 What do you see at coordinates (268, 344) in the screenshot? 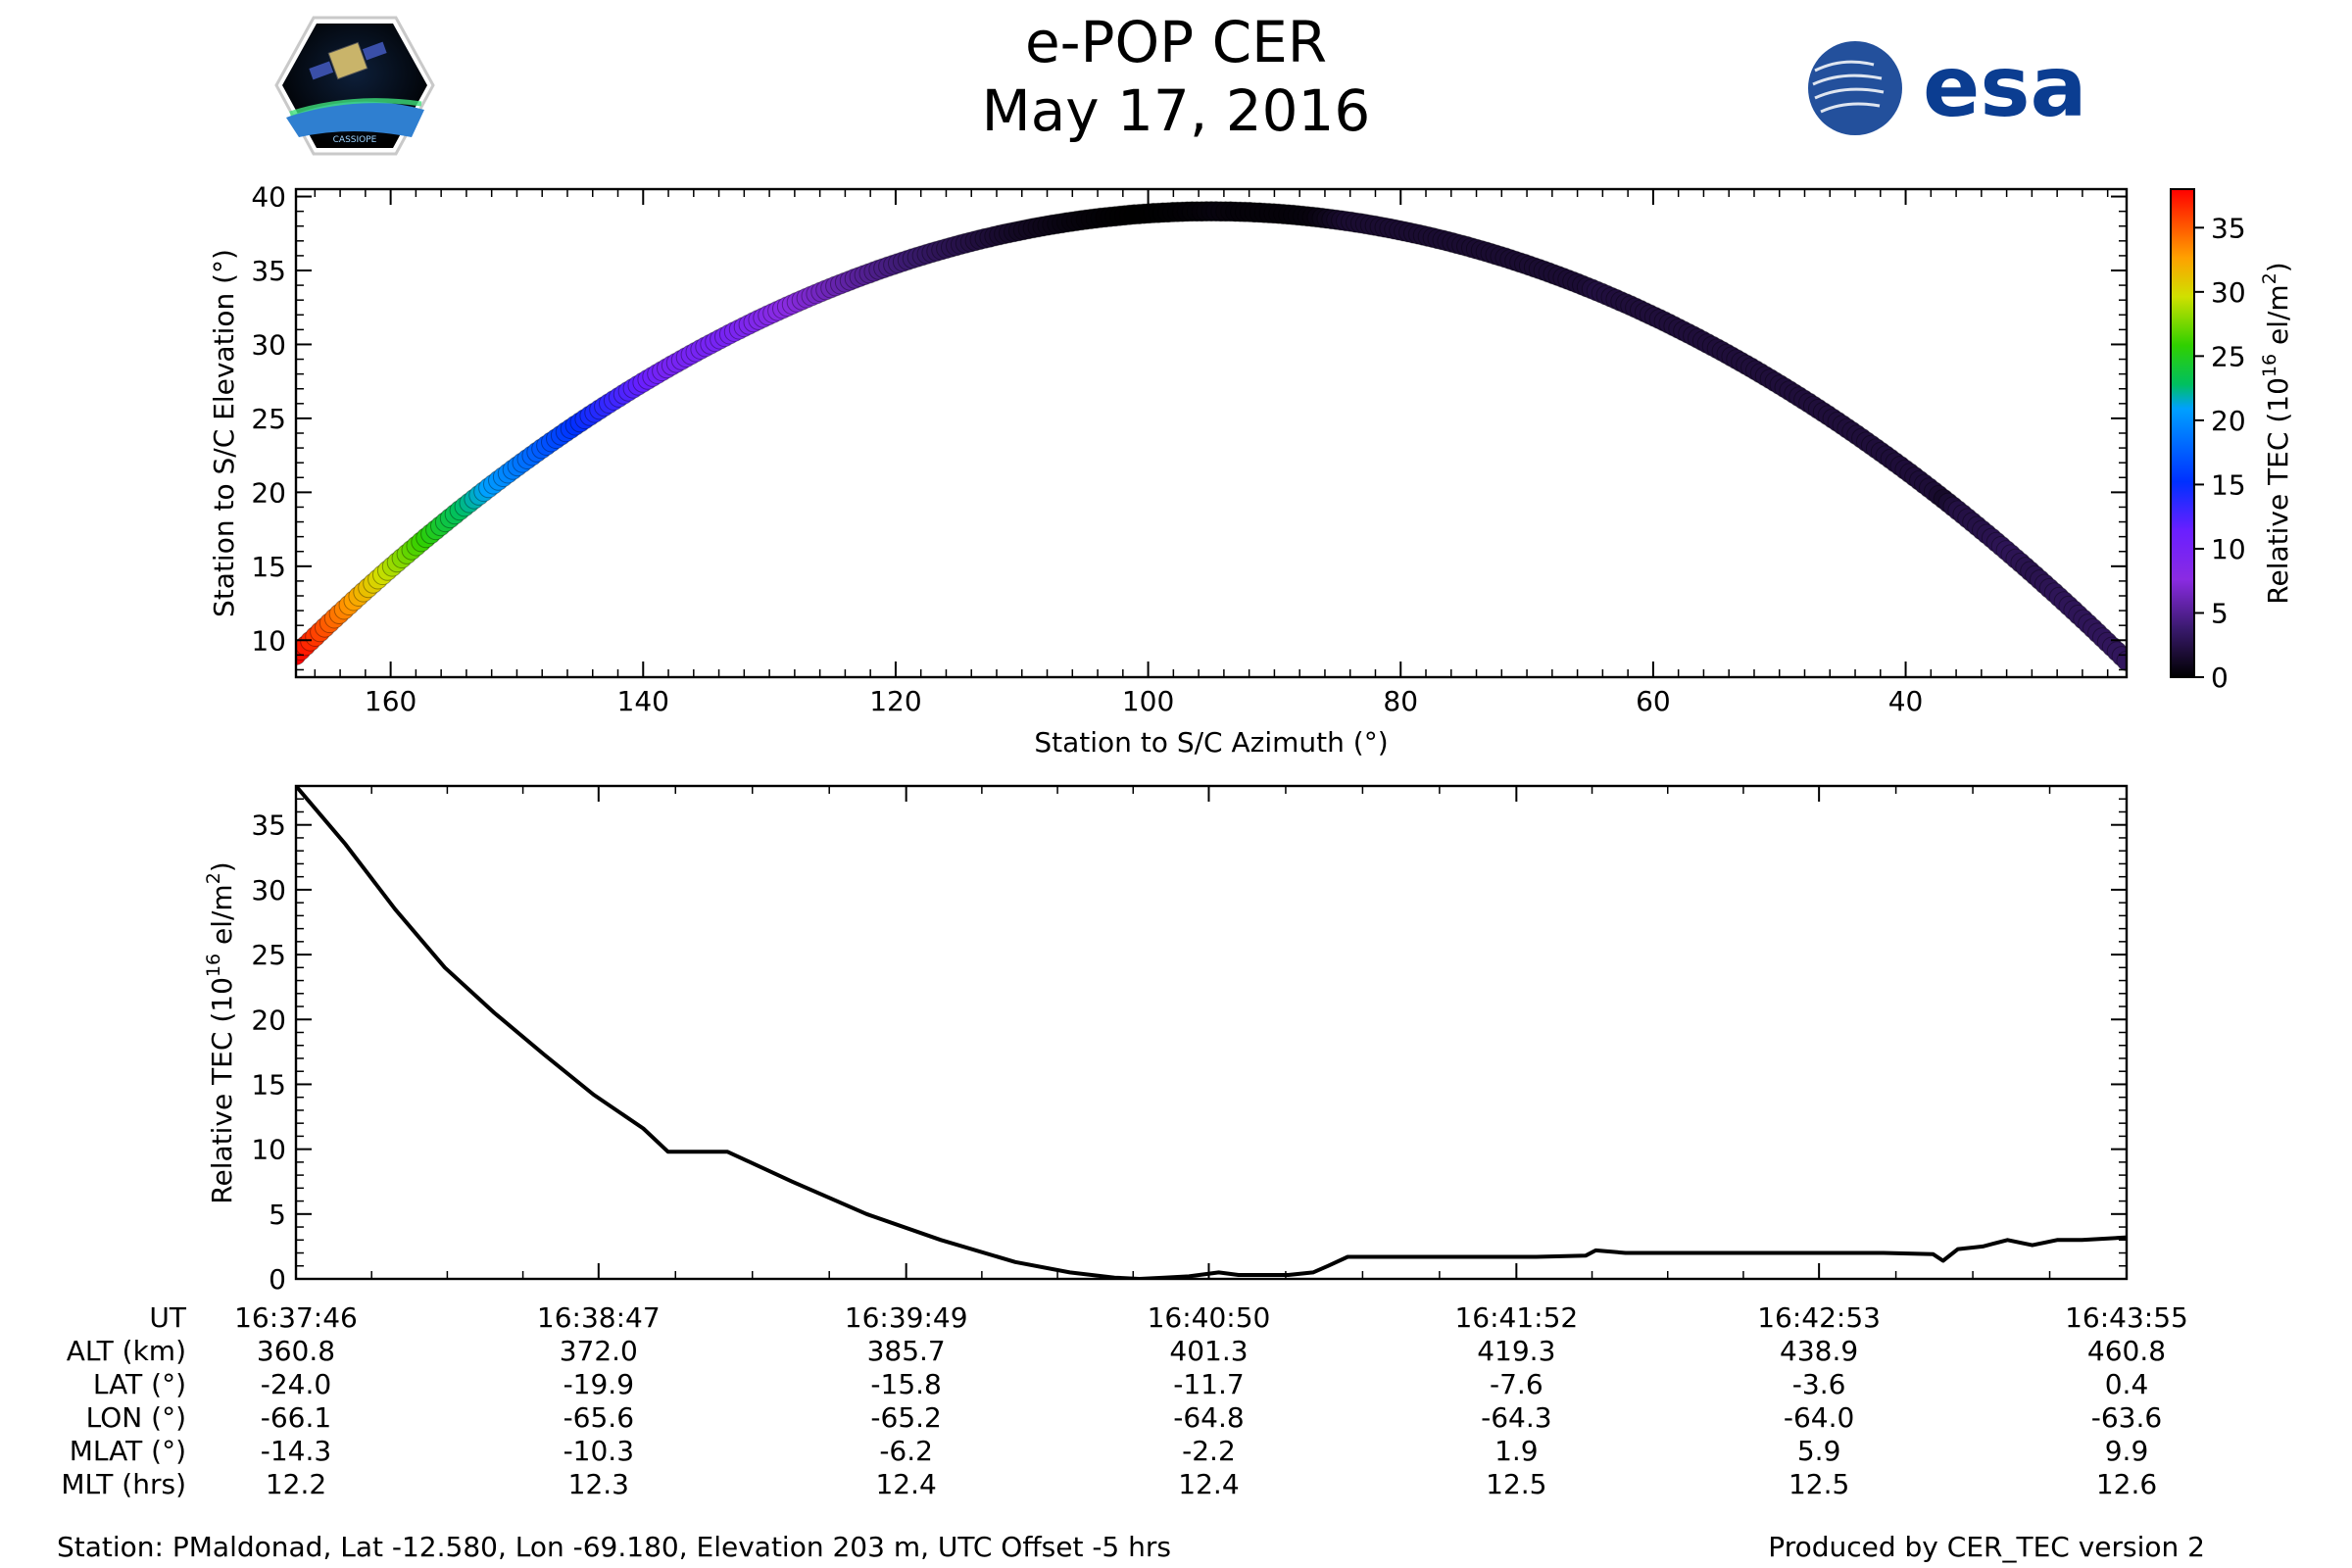
I see `top-y-tick-label: 30` at bounding box center [268, 344].